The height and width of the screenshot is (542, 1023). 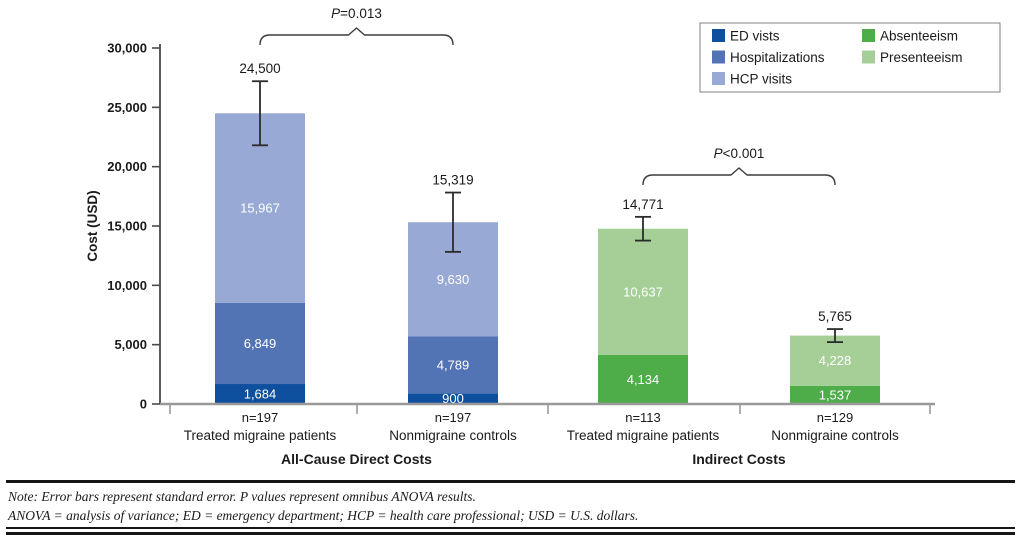 I want to click on legend-box, so click(x=850, y=57).